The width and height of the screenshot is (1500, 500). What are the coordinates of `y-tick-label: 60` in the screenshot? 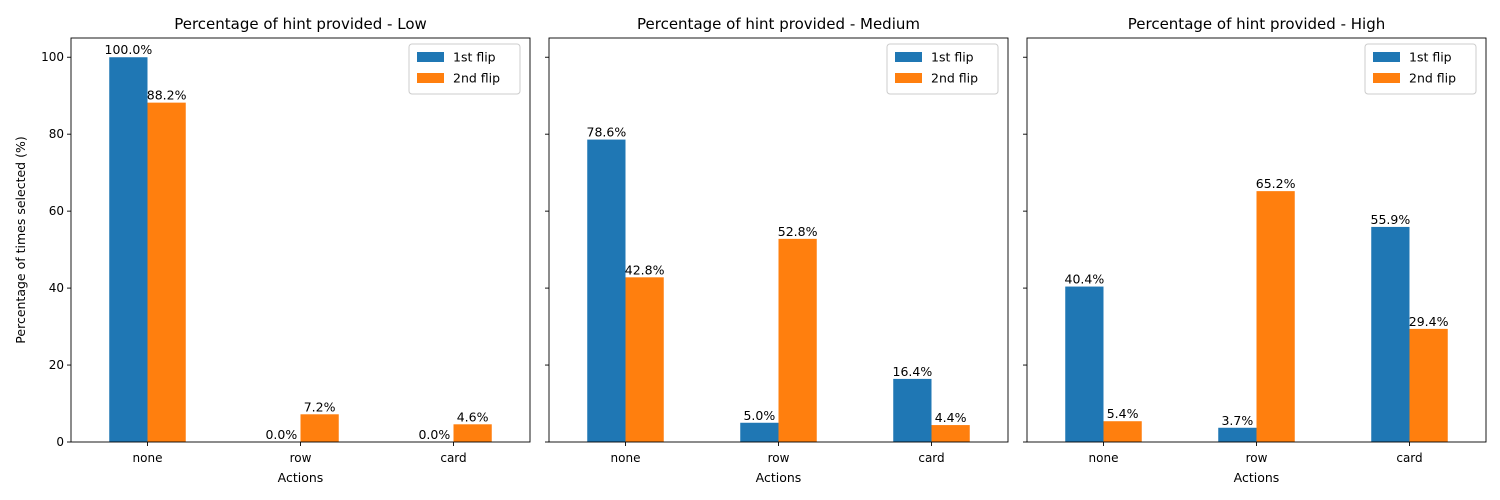 It's located at (56, 211).